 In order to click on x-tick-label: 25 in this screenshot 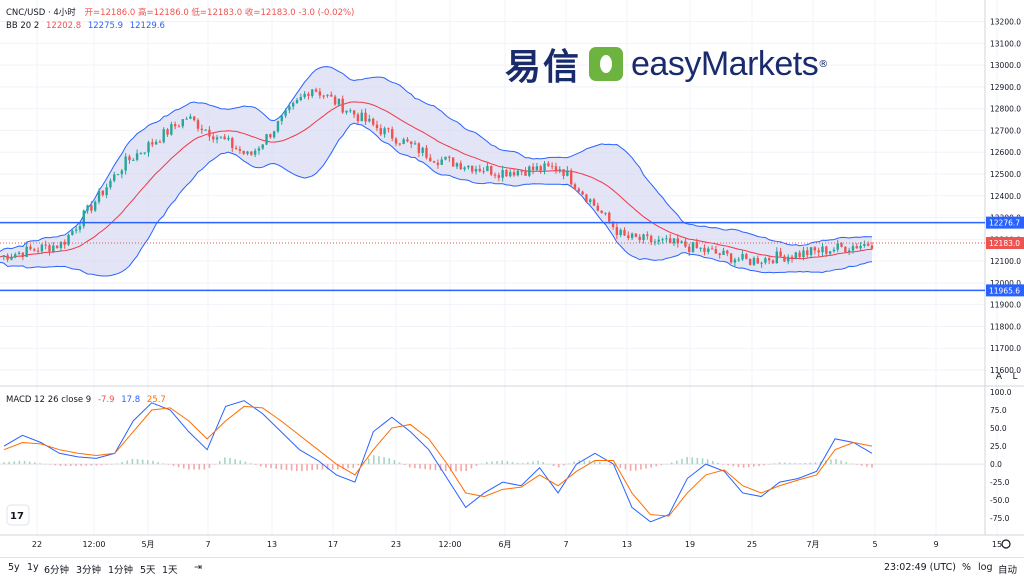, I will do `click(752, 544)`.